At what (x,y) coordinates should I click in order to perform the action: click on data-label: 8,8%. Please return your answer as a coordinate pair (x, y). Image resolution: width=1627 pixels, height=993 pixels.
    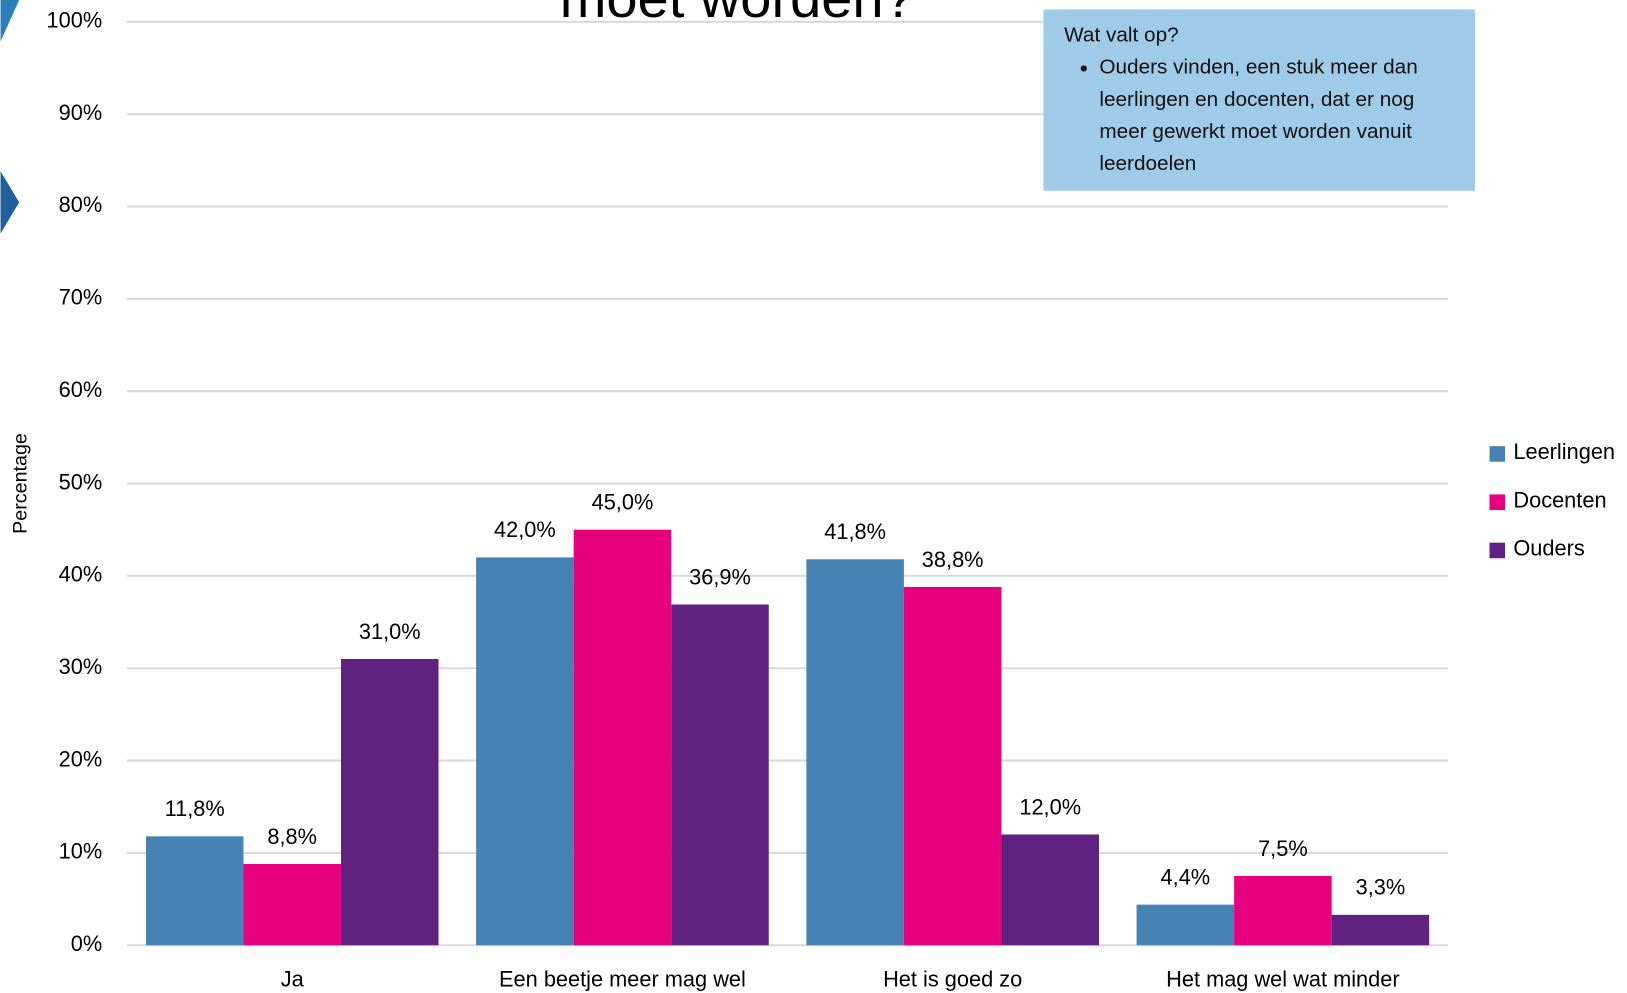
    Looking at the image, I should click on (292, 836).